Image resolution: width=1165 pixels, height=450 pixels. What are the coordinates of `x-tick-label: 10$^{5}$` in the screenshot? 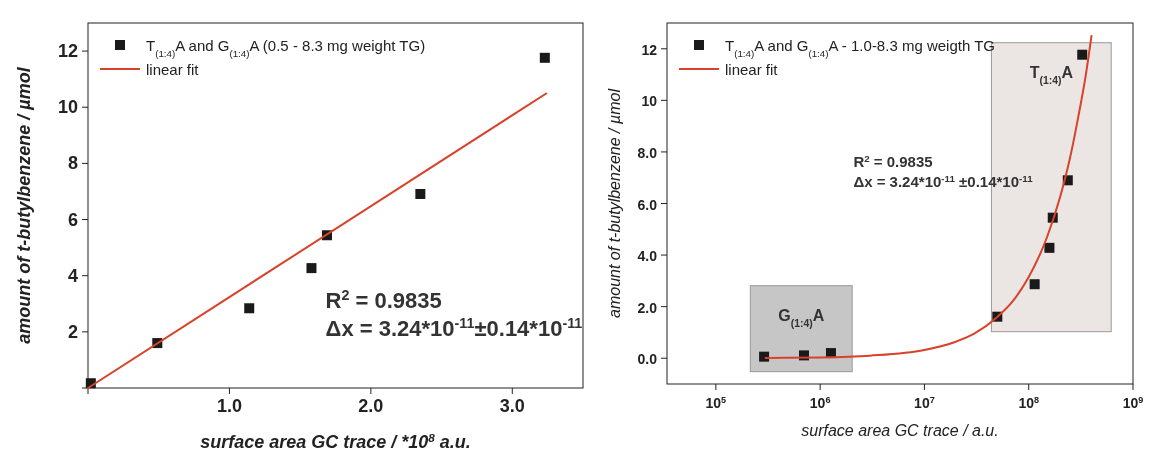 It's located at (716, 403).